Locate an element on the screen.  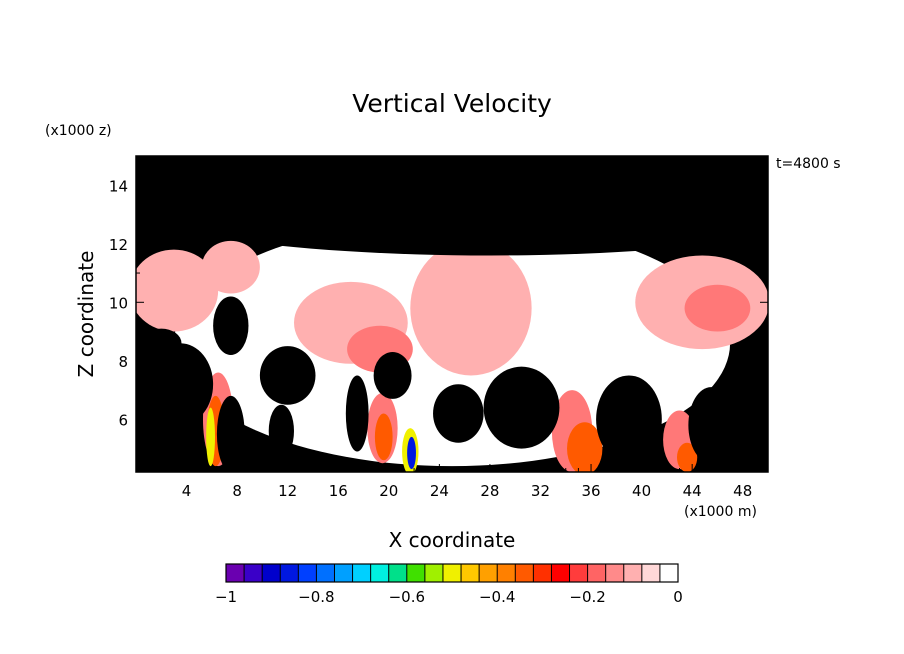
y-axis-label: Z coordinate is located at coordinates (86, 314).